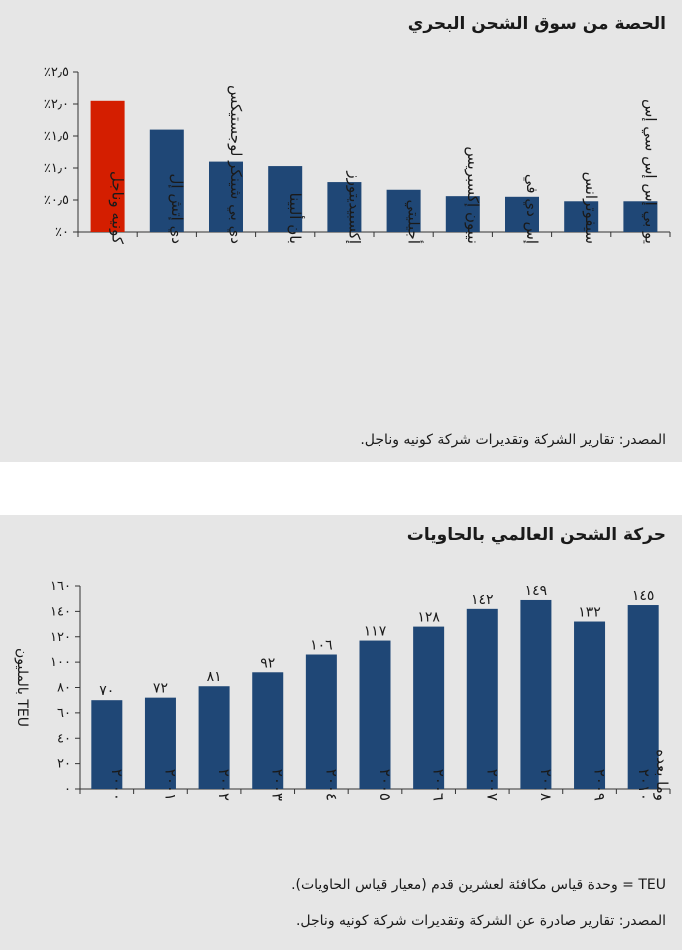  What do you see at coordinates (64, 688) in the screenshot?
I see `y-tick-label: ٨٠` at bounding box center [64, 688].